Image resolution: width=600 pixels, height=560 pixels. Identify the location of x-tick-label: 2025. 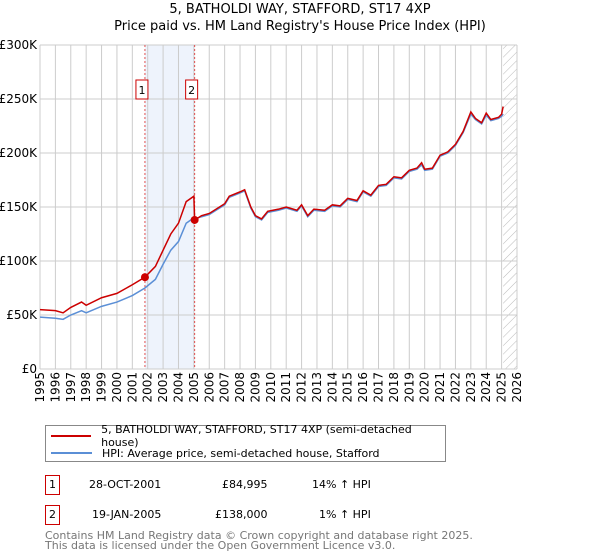
(502, 387).